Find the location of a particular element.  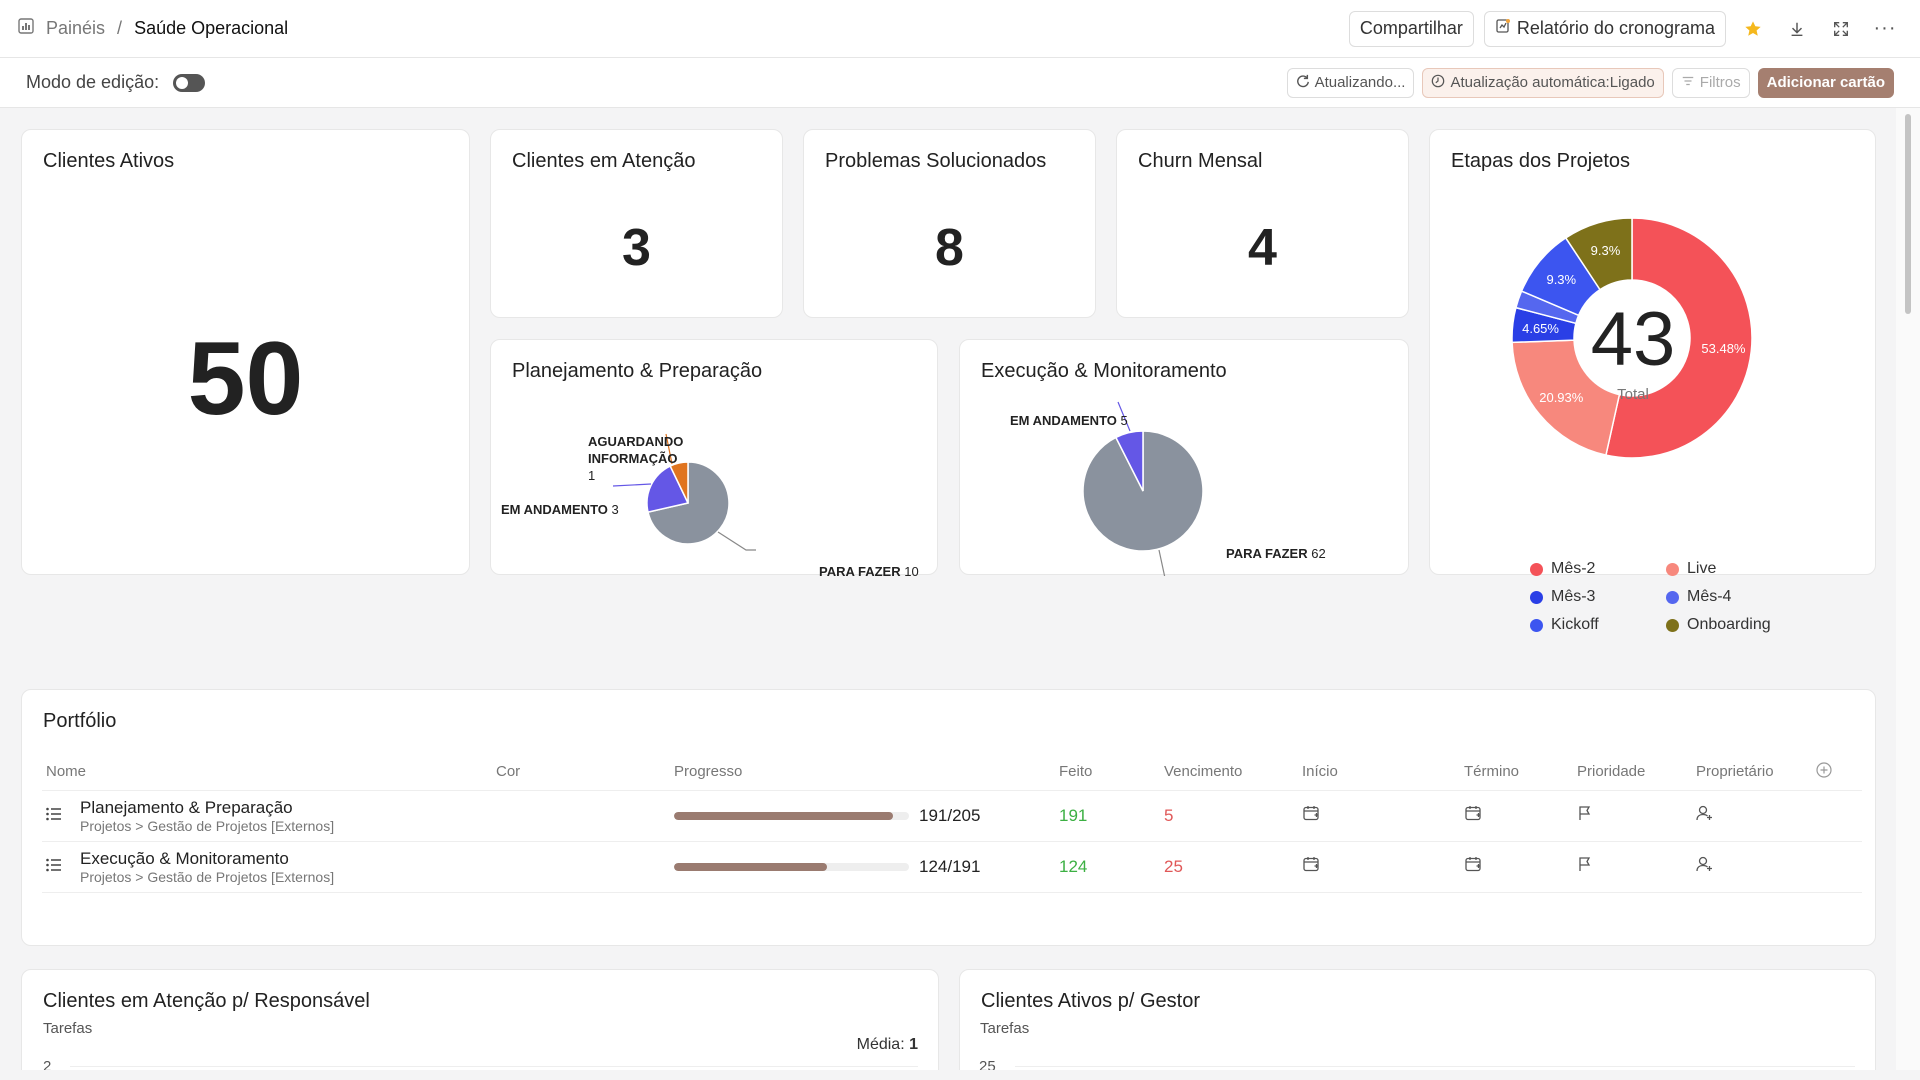

legend-label: Live is located at coordinates (1702, 568).